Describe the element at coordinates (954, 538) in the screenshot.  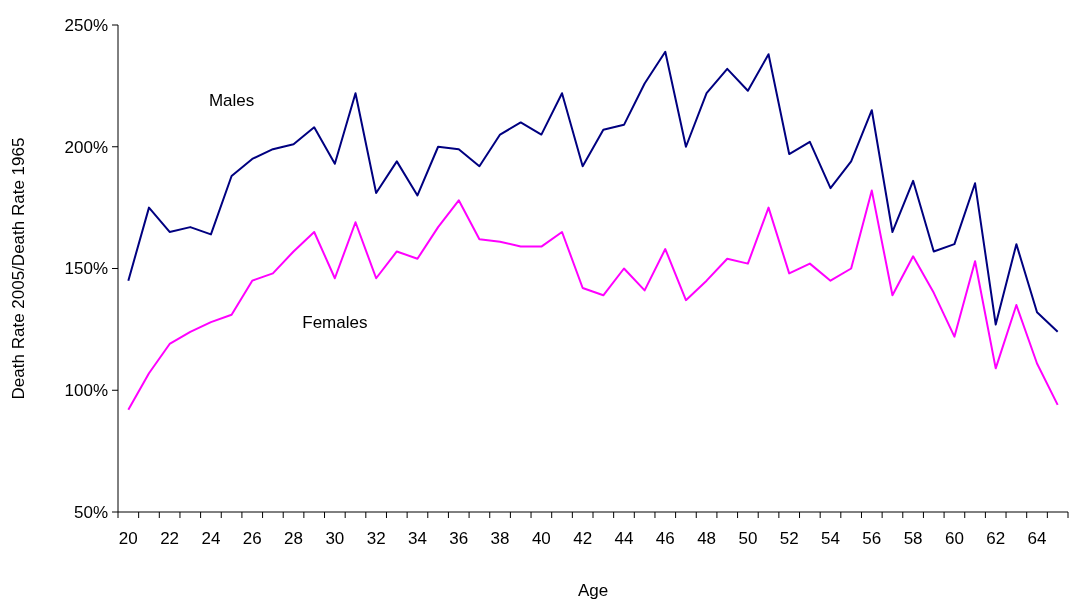
I see `x-tick-label: 60` at that location.